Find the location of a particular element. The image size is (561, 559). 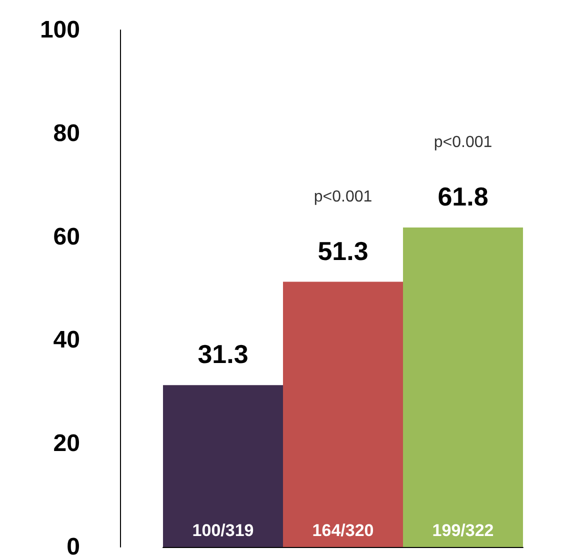

y-tick-label: 40 is located at coordinates (66, 340).